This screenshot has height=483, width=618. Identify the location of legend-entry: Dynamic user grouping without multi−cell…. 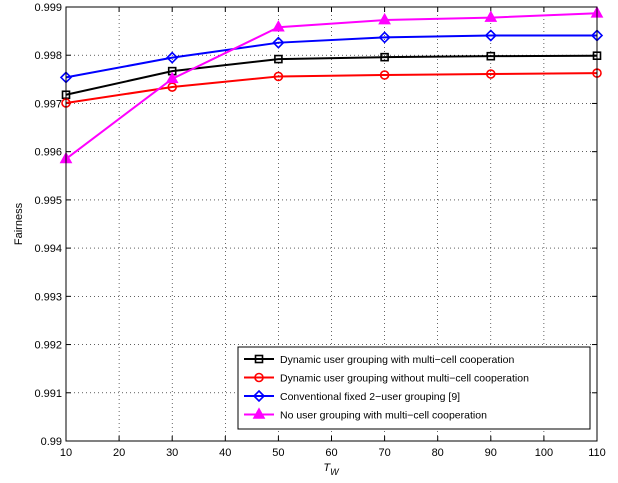
(386, 379).